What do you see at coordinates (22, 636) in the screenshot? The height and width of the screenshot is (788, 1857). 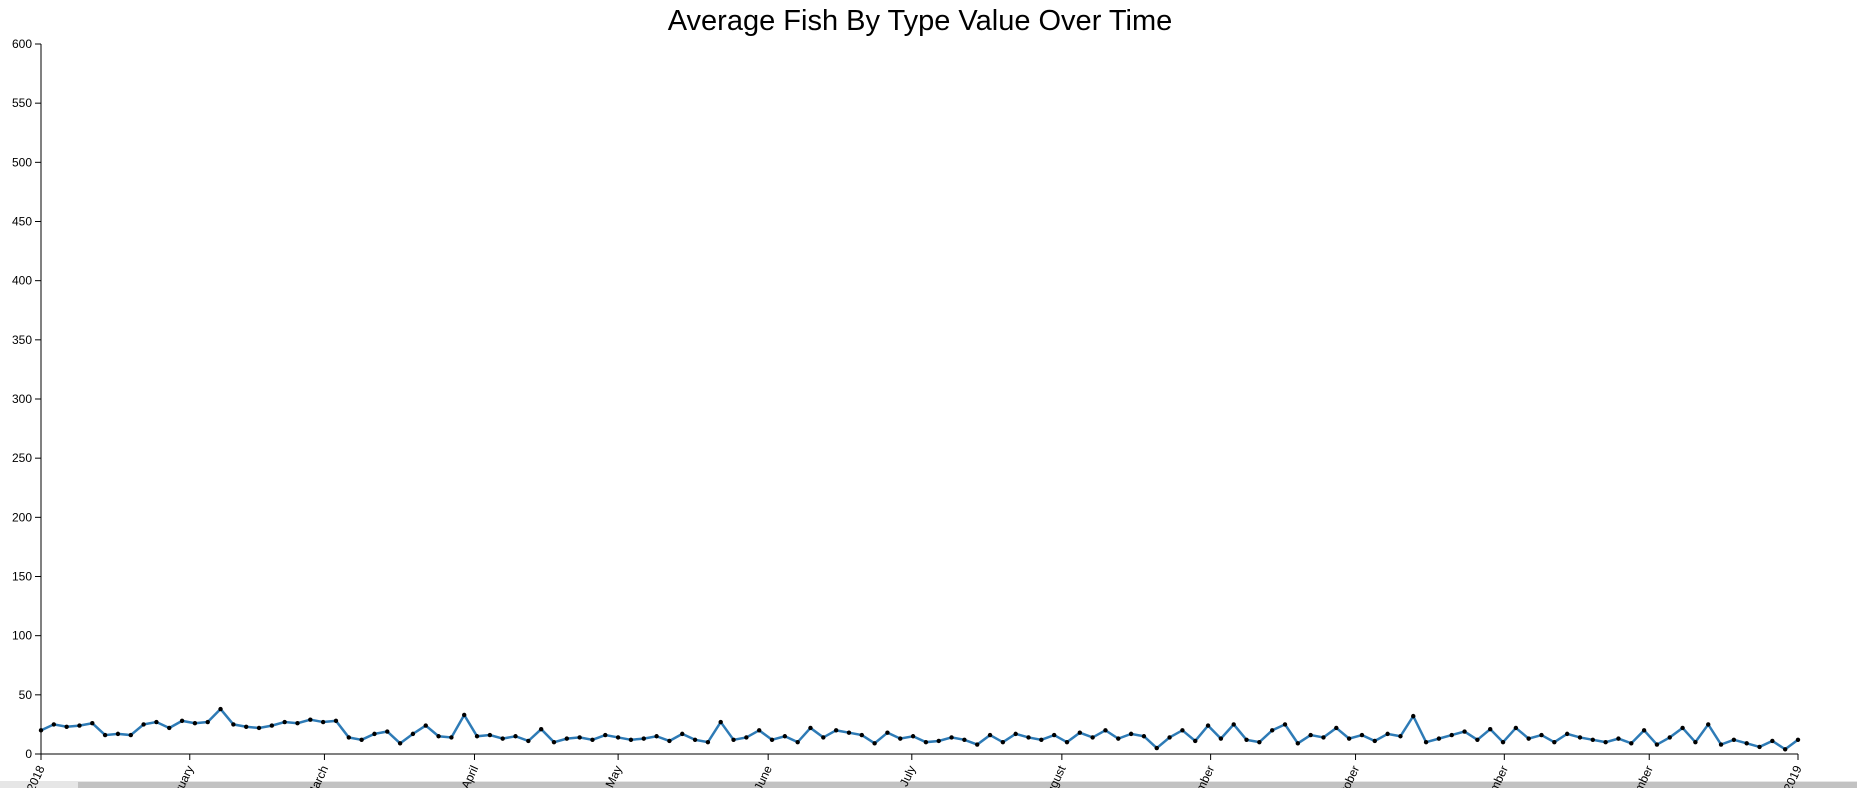 I see `y-tick-label: 100` at bounding box center [22, 636].